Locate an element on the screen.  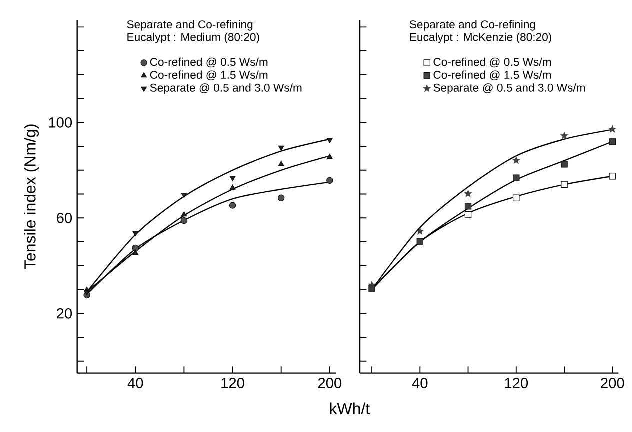
y-tick-label: 20 is located at coordinates (64, 313).